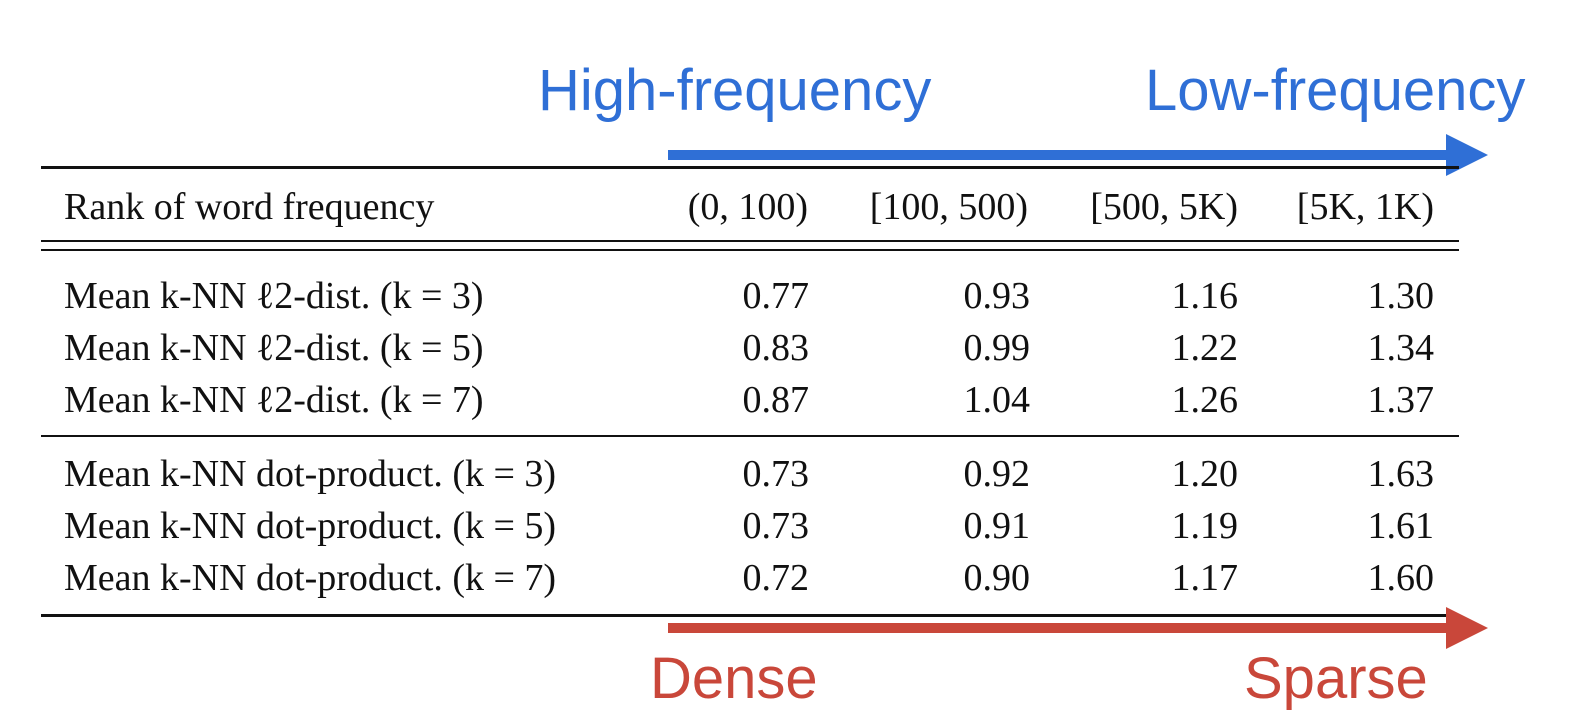 Image resolution: width=1584 pixels, height=728 pixels. What do you see at coordinates (1401, 474) in the screenshot?
I see `cell-value: 1.63` at bounding box center [1401, 474].